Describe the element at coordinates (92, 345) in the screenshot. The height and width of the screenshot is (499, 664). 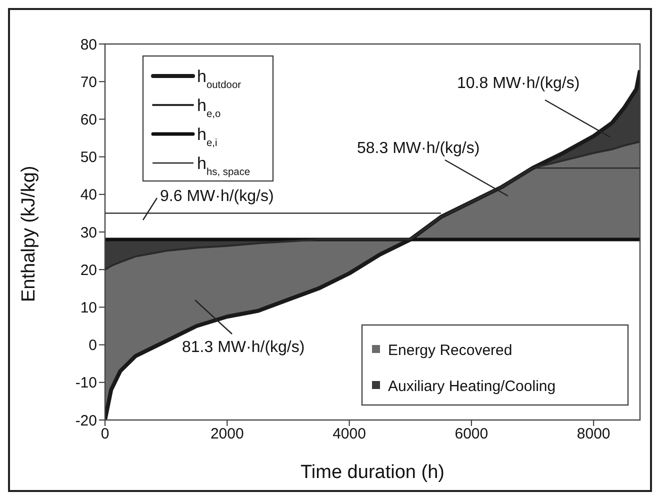
I see `y-tick-label: 0` at that location.